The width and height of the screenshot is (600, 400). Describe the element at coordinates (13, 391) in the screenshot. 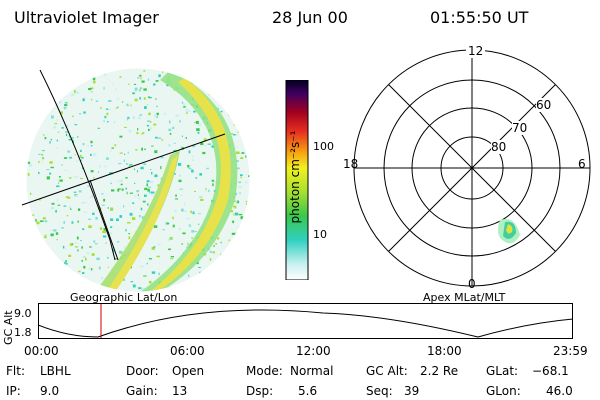

I see `ip-label: IP:` at that location.